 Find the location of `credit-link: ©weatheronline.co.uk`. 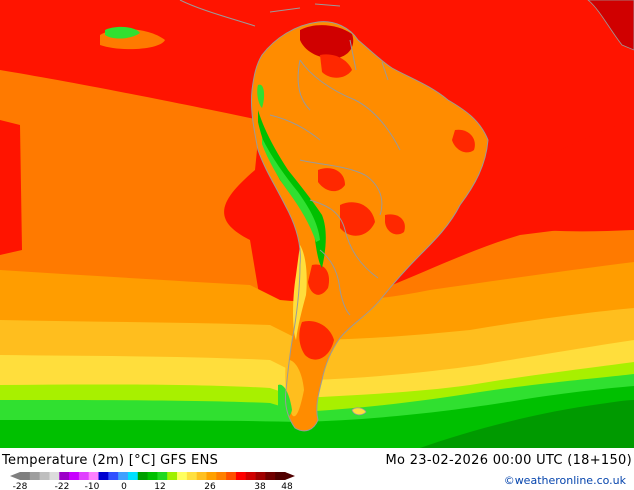

credit-link: ©weatheronline.co.uk is located at coordinates (564, 480).